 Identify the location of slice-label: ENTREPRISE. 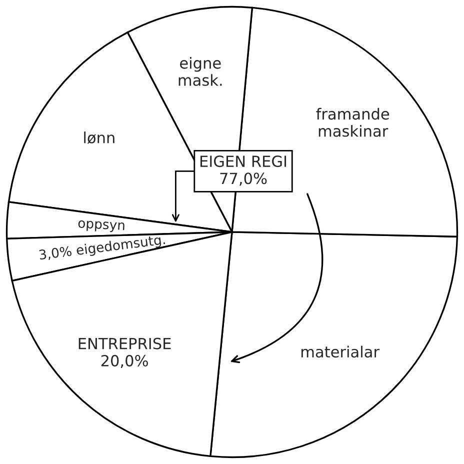
(124, 344).